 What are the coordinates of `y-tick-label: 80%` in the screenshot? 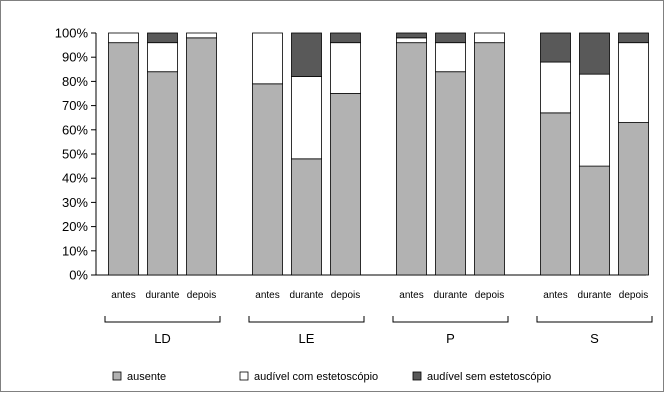 It's located at (75, 81).